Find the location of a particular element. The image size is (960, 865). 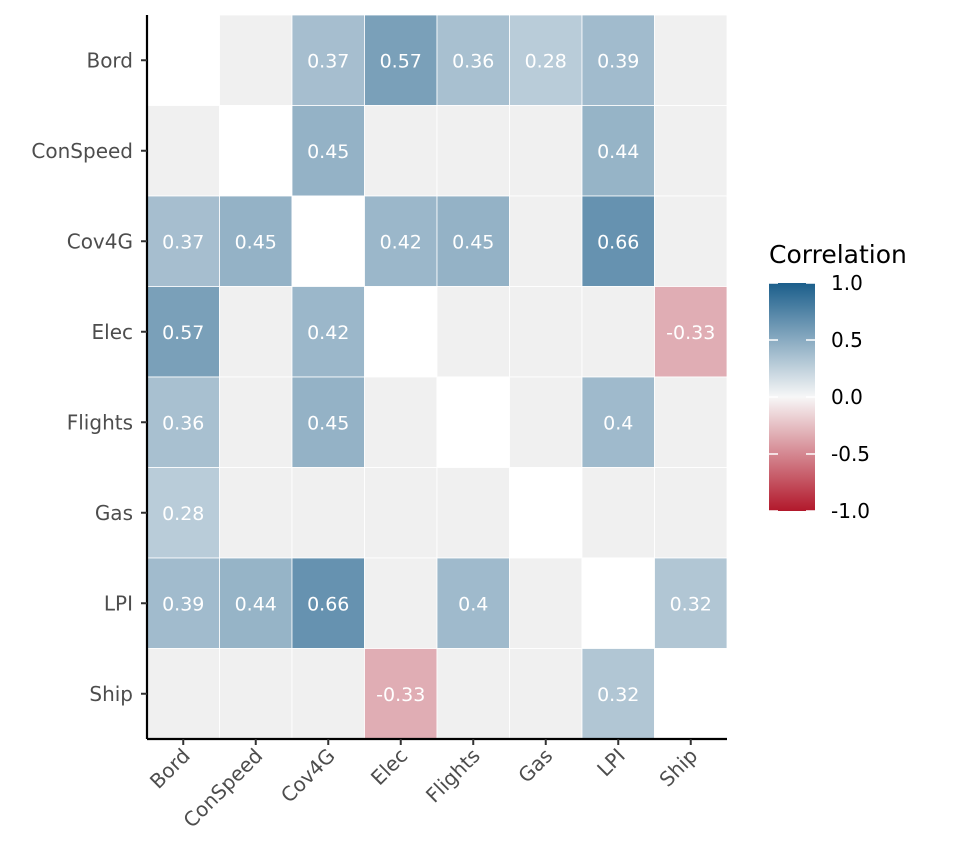

heatmap-cell-lpi-flights is located at coordinates (473, 603).